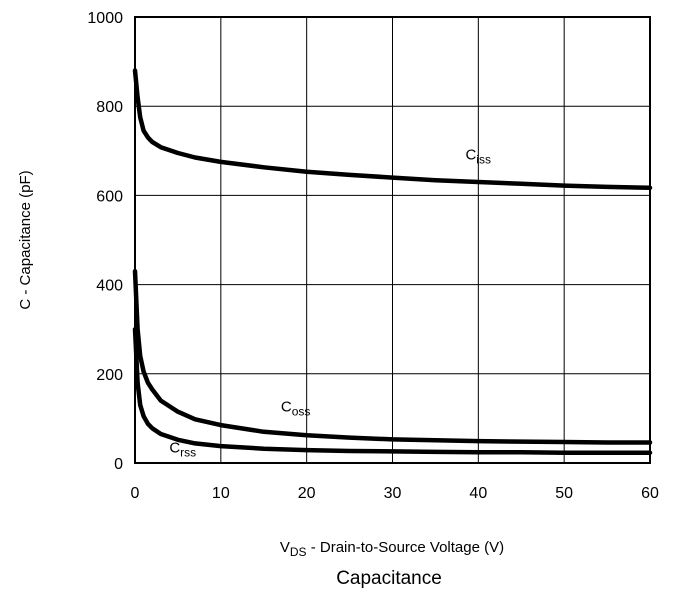 This screenshot has height=593, width=677. Describe the element at coordinates (307, 493) in the screenshot. I see `x-tick-label: 20` at that location.